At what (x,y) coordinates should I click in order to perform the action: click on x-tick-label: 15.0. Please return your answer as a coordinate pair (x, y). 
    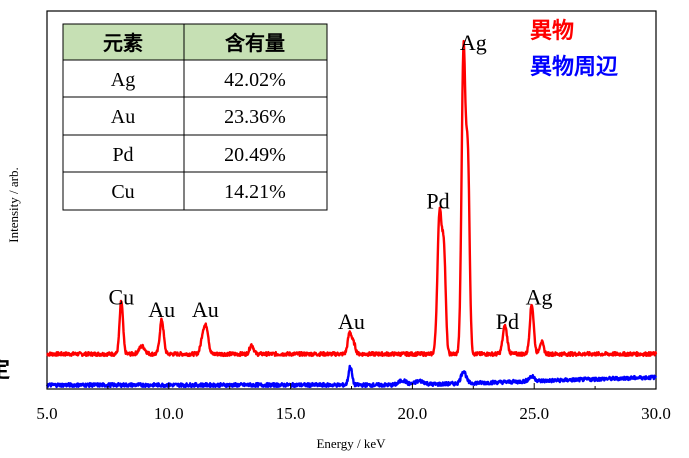
    Looking at the image, I should click on (291, 413).